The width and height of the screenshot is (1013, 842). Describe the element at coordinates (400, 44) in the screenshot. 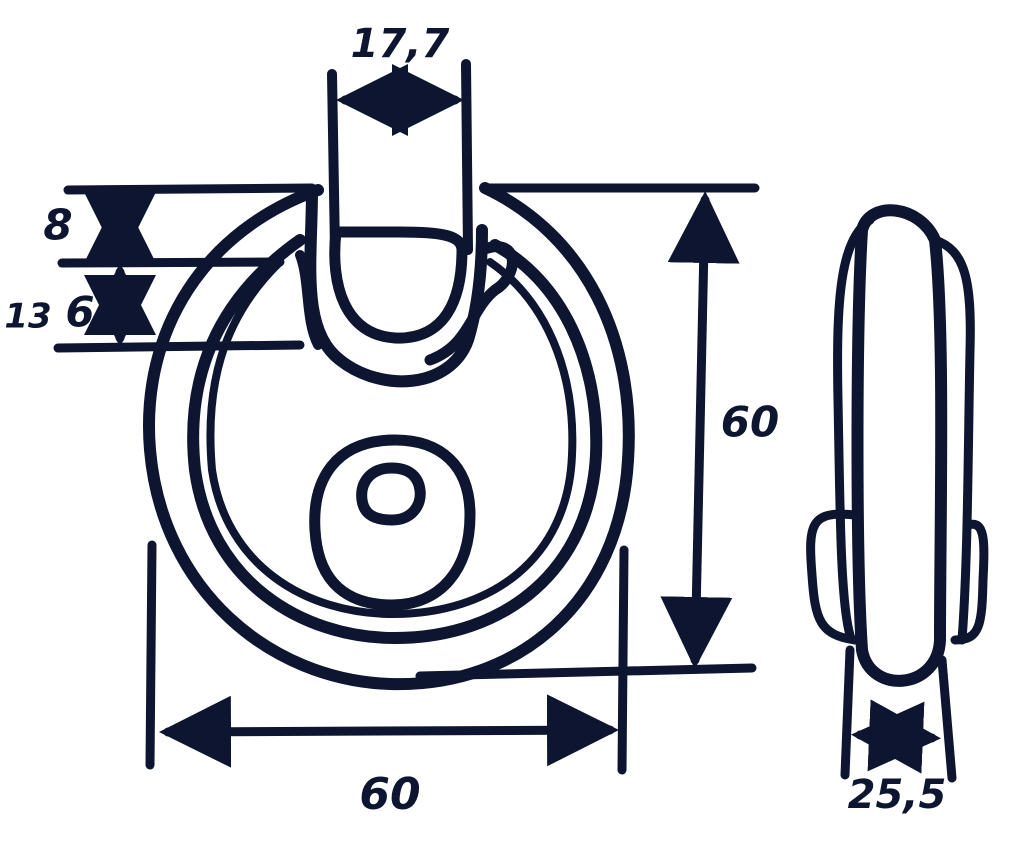

I see `label-shackle-width: 17,7` at that location.